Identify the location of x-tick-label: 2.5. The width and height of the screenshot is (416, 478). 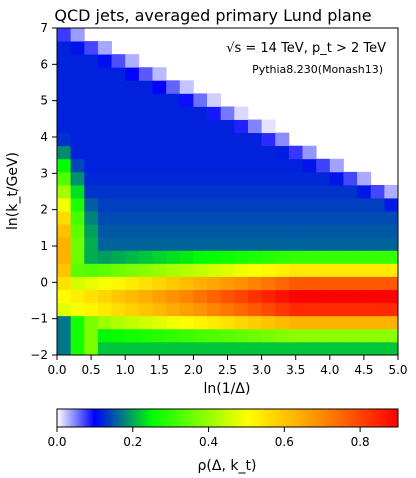
(227, 370).